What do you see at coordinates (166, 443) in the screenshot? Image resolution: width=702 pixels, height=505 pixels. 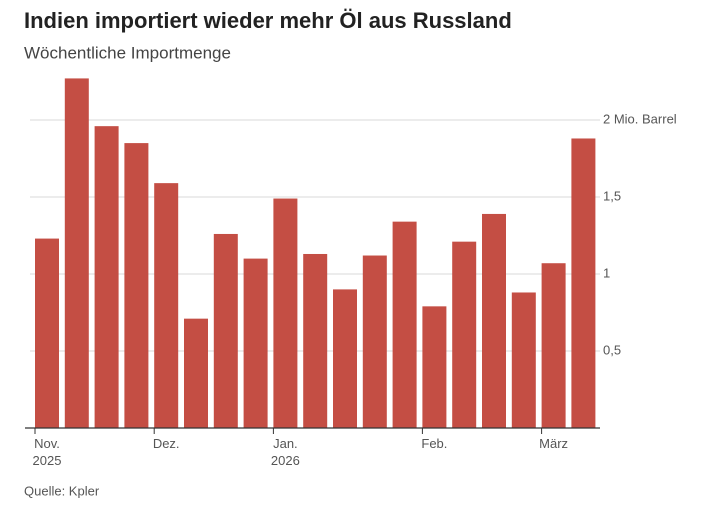 I see `x-tick-label: Dez.` at bounding box center [166, 443].